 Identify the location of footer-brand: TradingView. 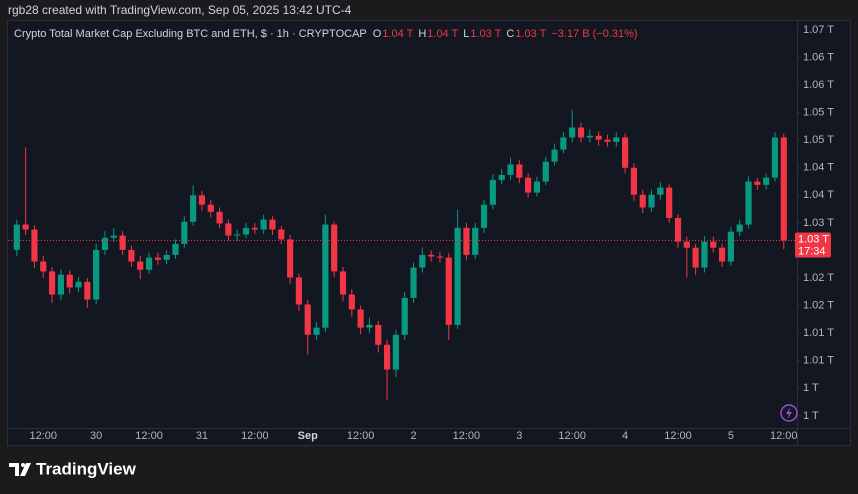
(86, 468).